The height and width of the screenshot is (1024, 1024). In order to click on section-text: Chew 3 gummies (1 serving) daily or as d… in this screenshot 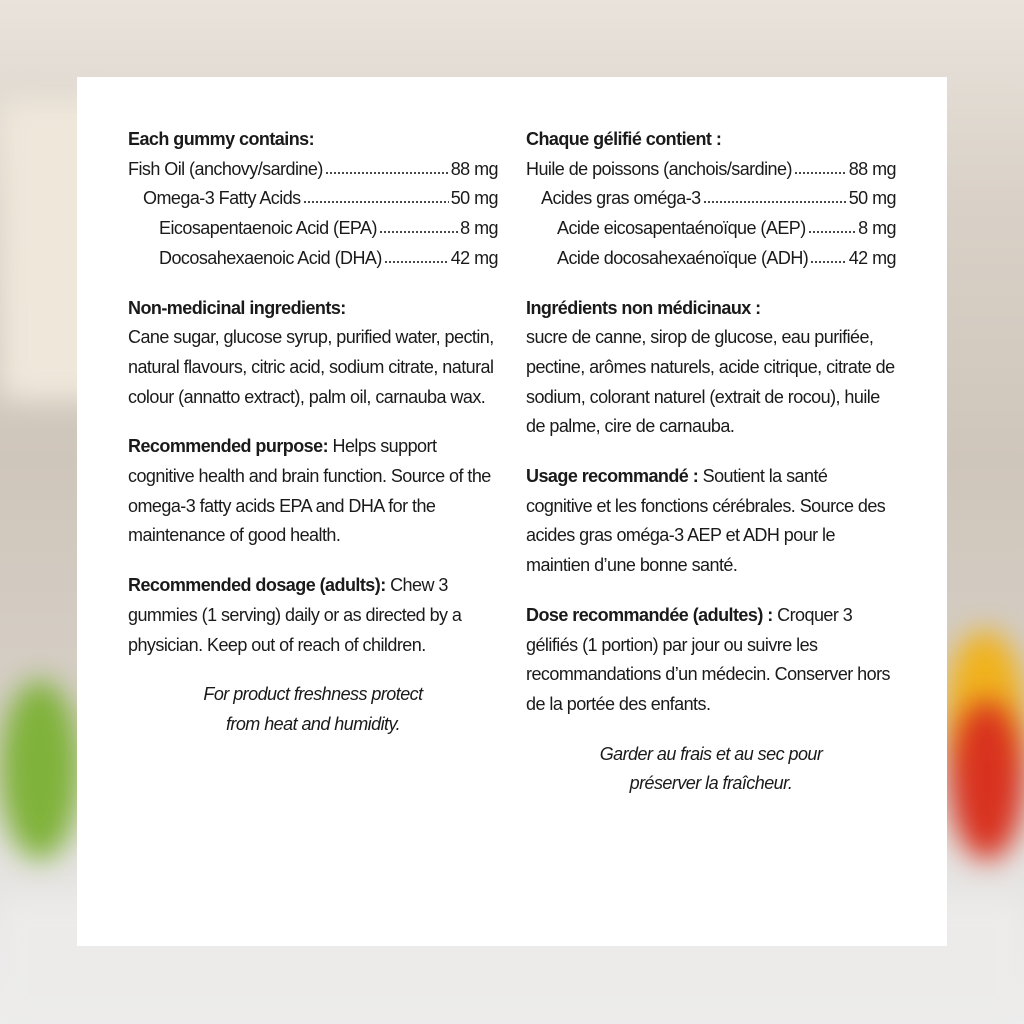, I will do `click(295, 615)`.